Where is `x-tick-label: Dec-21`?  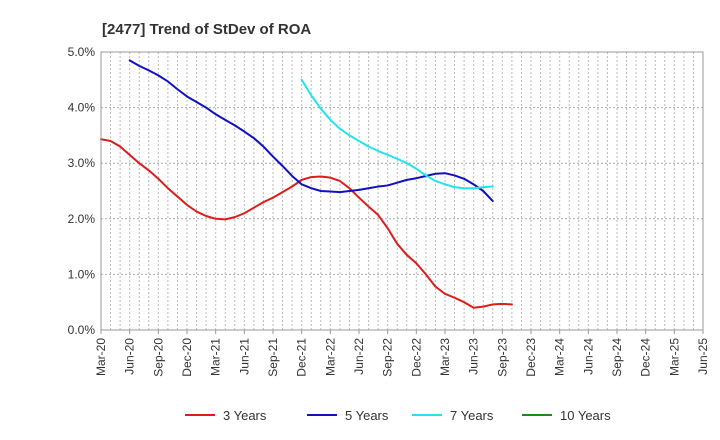
x-tick-label: Dec-21 is located at coordinates (302, 357).